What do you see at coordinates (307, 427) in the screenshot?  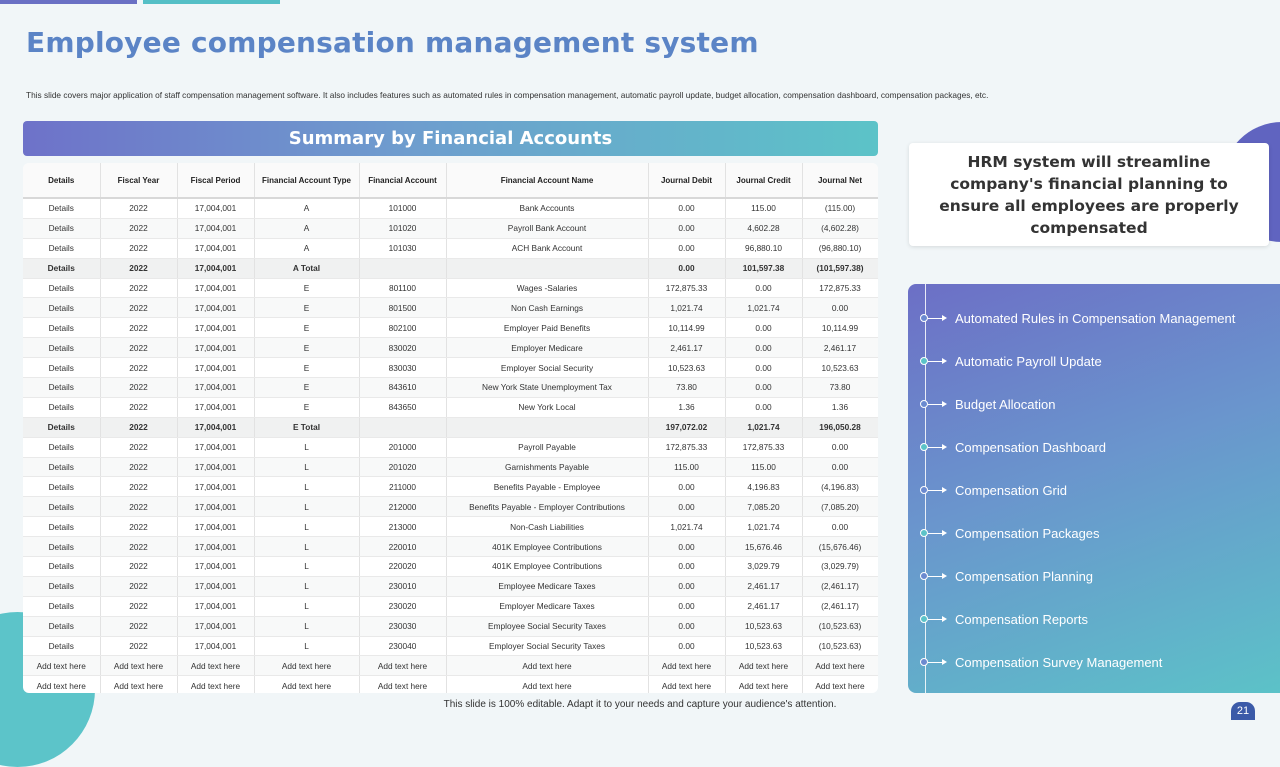 I see `table-cell: E Total` at bounding box center [307, 427].